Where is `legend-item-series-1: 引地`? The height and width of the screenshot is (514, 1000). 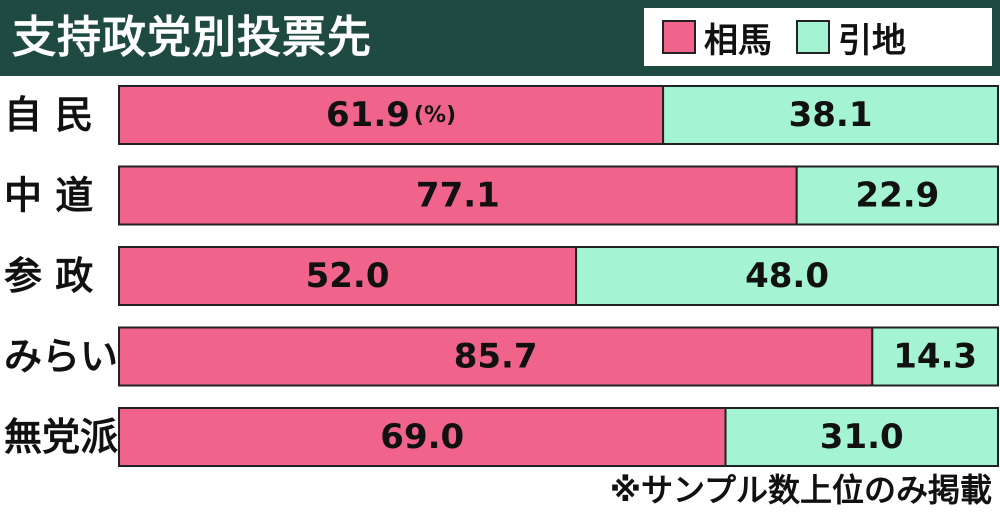
legend-item-series-1: 引地 is located at coordinates (851, 37).